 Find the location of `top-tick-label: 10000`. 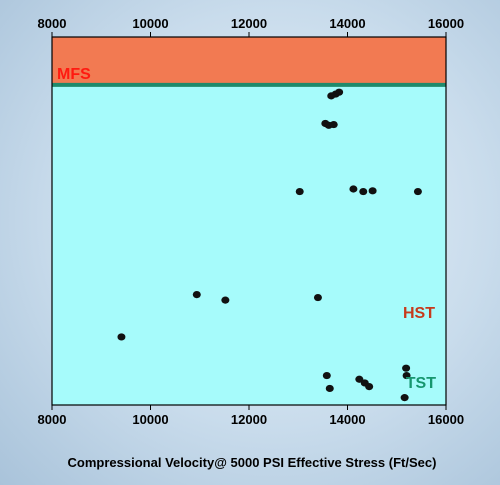

top-tick-label: 10000 is located at coordinates (150, 23).